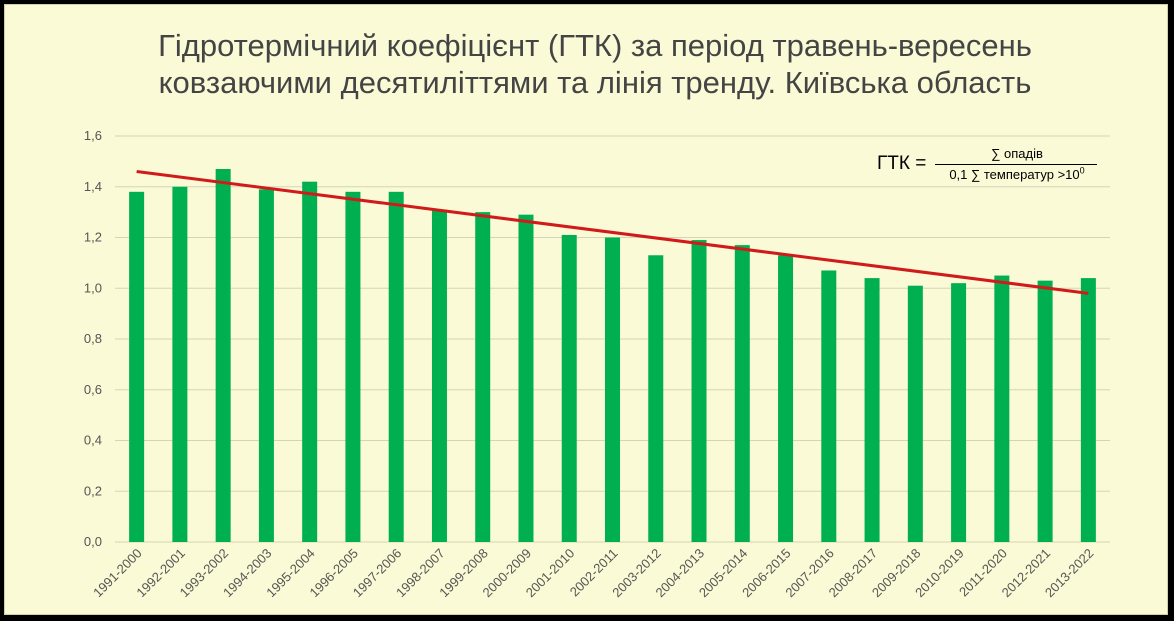  I want to click on y-tick-label: 1,2, so click(93, 237).